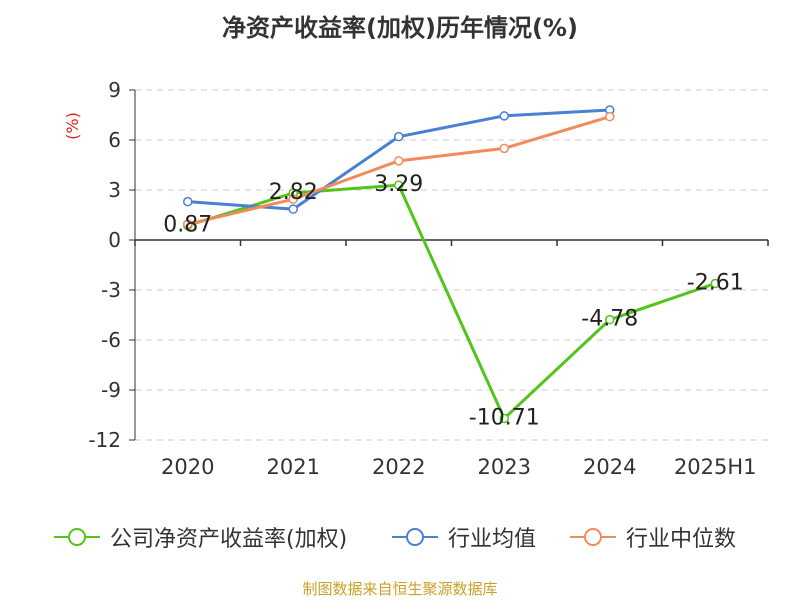 The image size is (800, 600). What do you see at coordinates (398, 467) in the screenshot?
I see `x-tick-label-2: 2022` at bounding box center [398, 467].